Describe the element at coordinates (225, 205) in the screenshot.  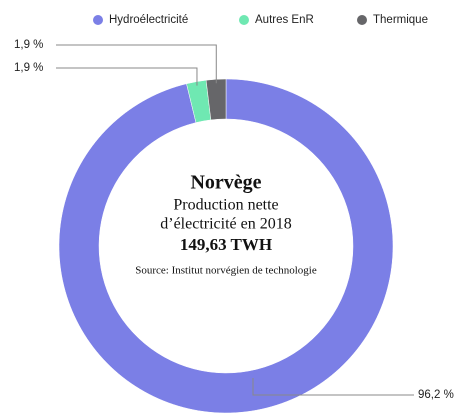
I see `subtitle: Production nette` at that location.